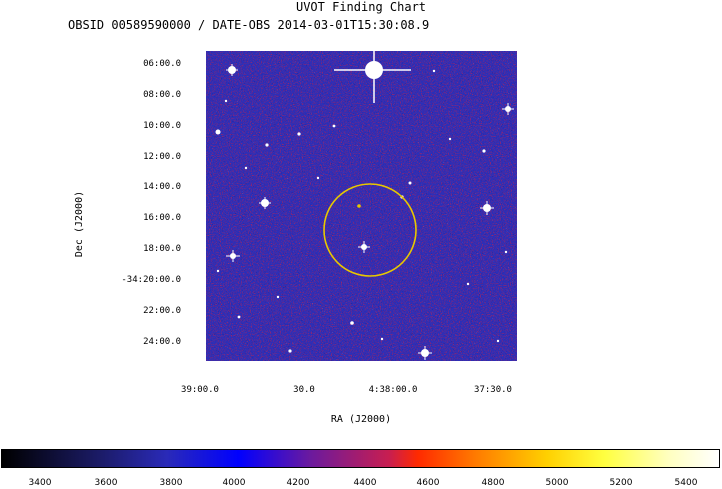 The height and width of the screenshot is (489, 722). What do you see at coordinates (370, 230) in the screenshot?
I see `region-circle` at bounding box center [370, 230].